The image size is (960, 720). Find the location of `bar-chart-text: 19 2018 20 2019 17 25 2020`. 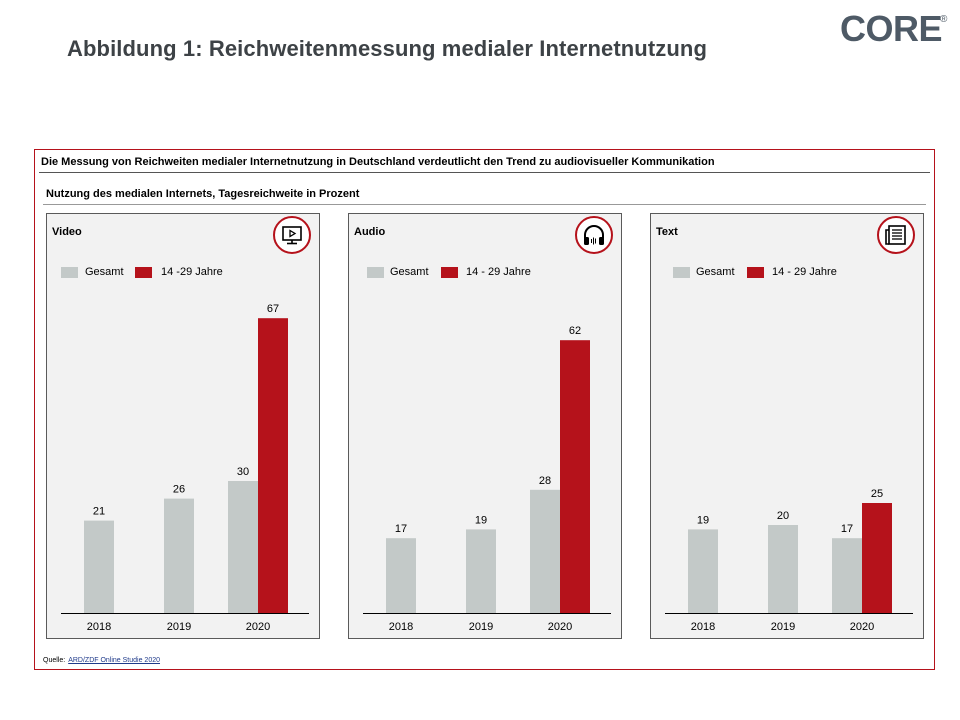

bar-chart-text: 19 2018 20 2019 17 25 2020 is located at coordinates (789, 560).